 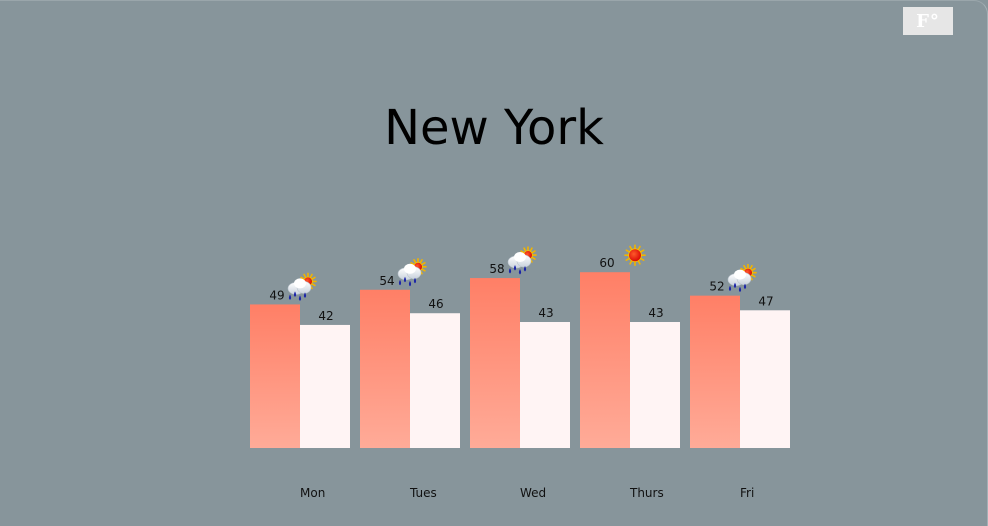 What do you see at coordinates (606, 263) in the screenshot?
I see `high-temp-label: 60` at bounding box center [606, 263].